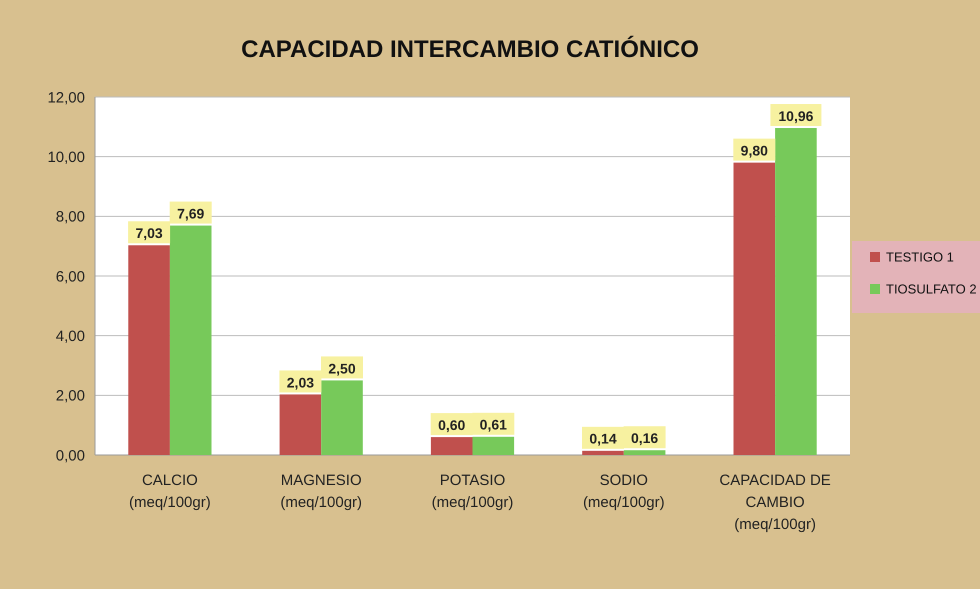 This screenshot has height=589, width=980. What do you see at coordinates (70, 336) in the screenshot?
I see `y-tick-label: 4,00` at bounding box center [70, 336].